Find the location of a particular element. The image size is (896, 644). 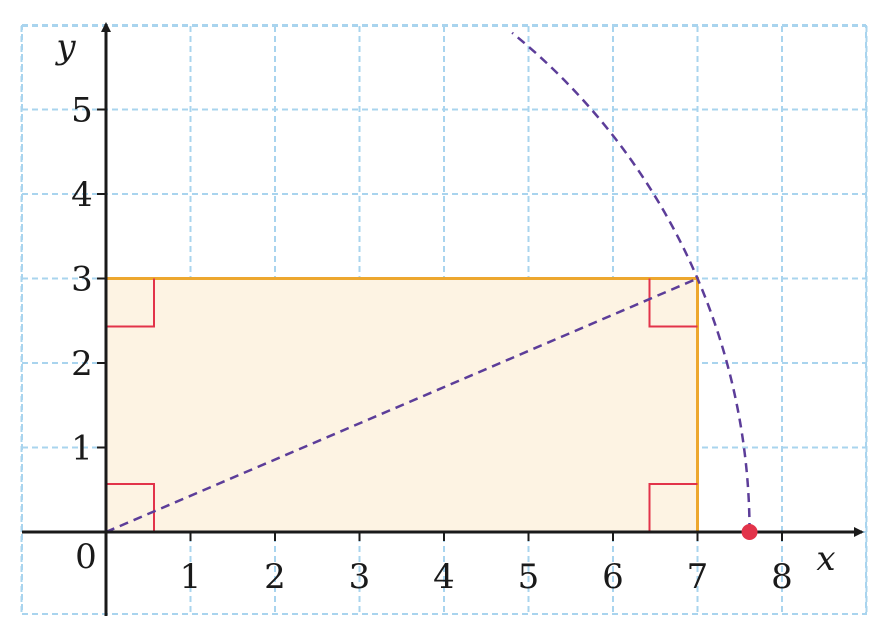

y-tick-label: 2 is located at coordinates (82, 364).